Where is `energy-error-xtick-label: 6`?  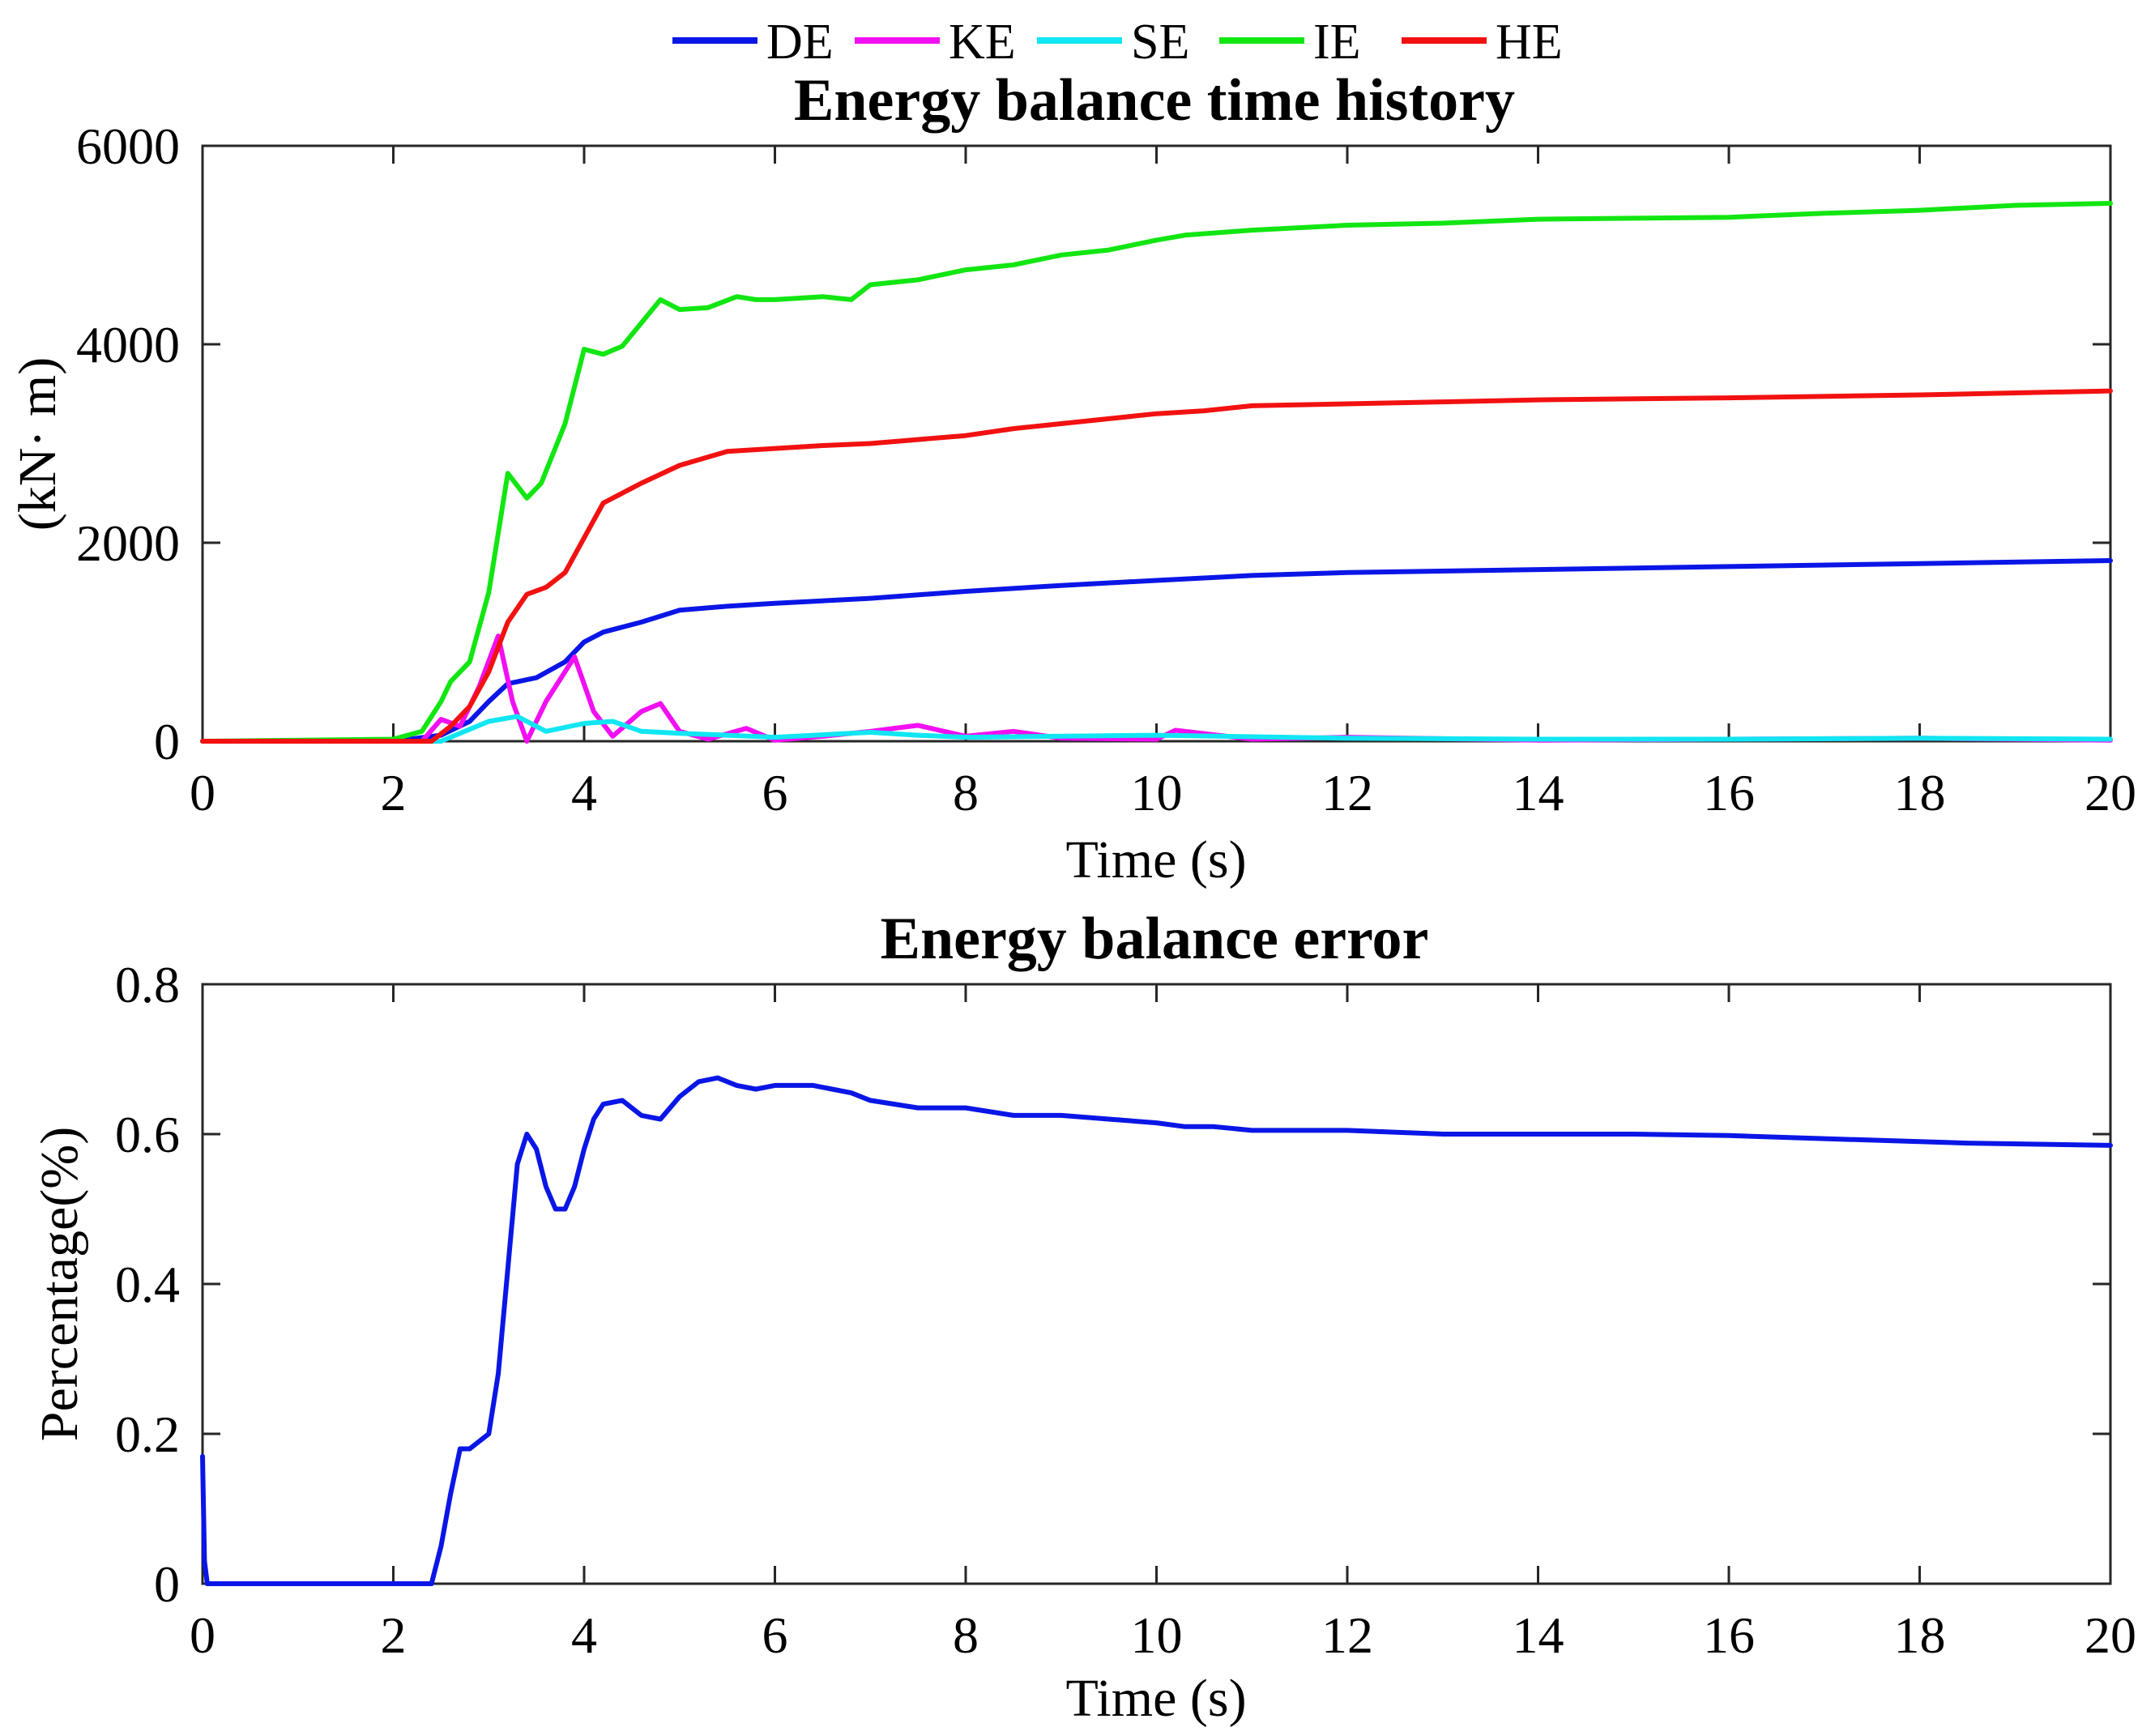 energy-error-xtick-label: 6 is located at coordinates (775, 1635).